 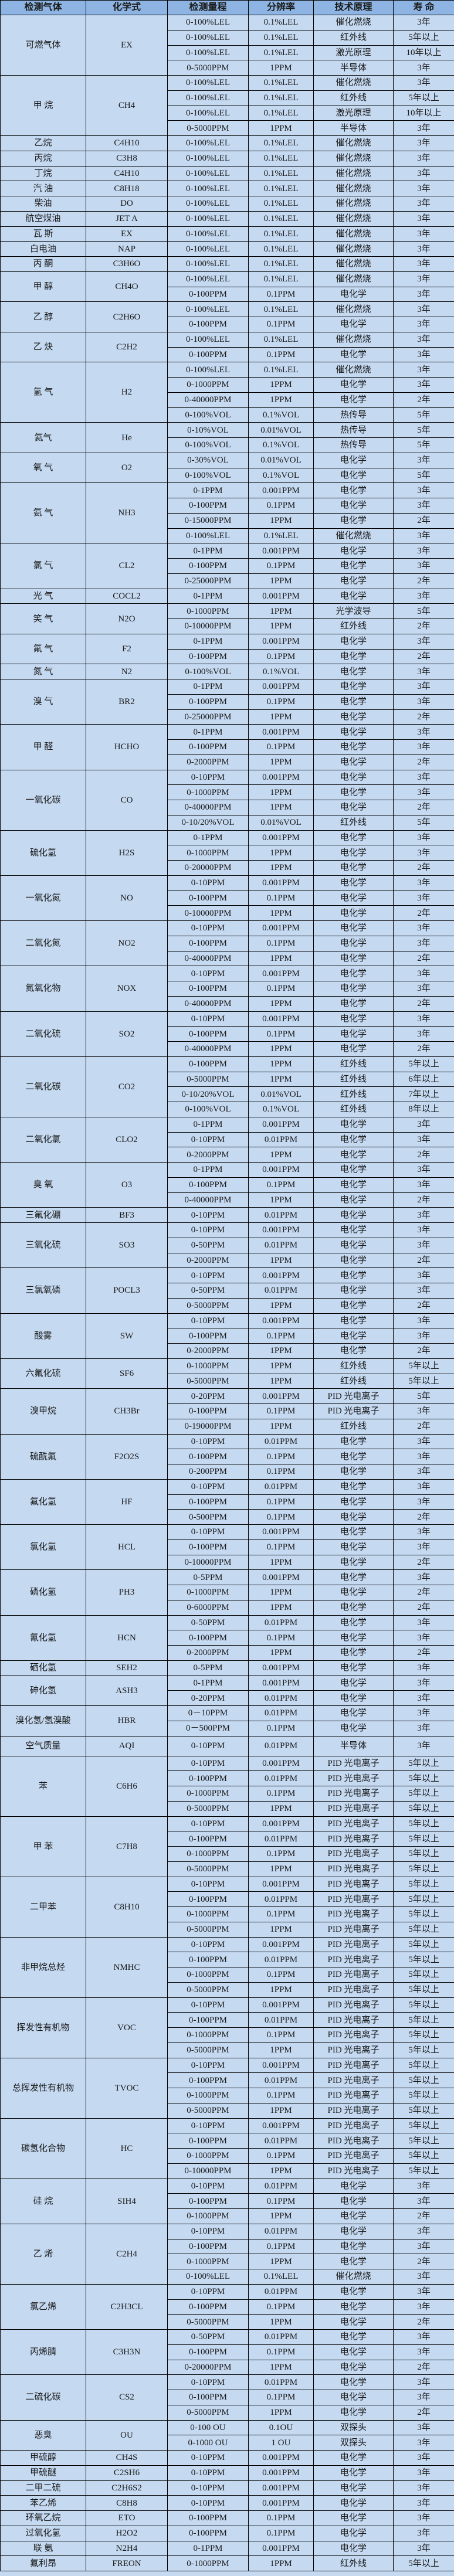 I want to click on lifespan-cell: 6年以上, so click(x=423, y=1079).